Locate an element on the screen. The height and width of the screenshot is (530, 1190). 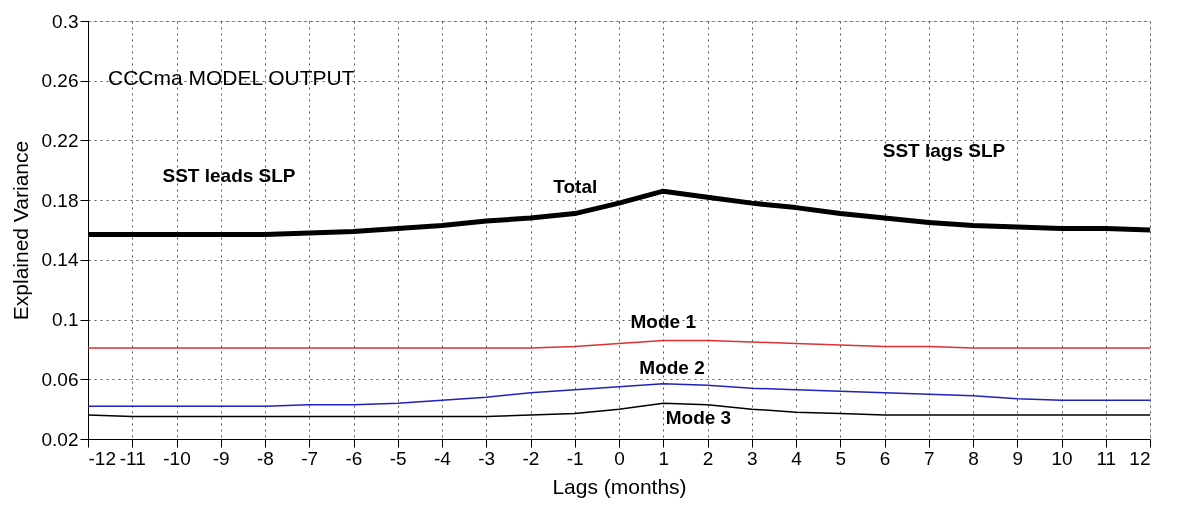
x-tick-label: -5 is located at coordinates (398, 458).